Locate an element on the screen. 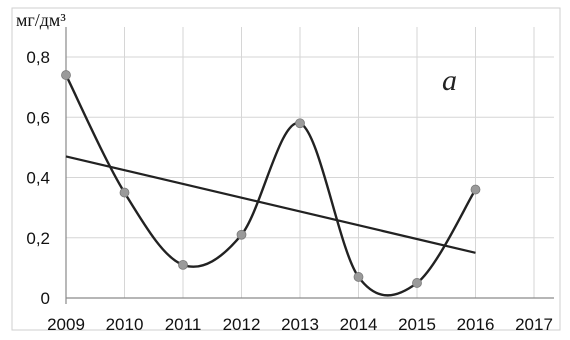 The width and height of the screenshot is (570, 340). x-tick-label: 2011 is located at coordinates (183, 324).